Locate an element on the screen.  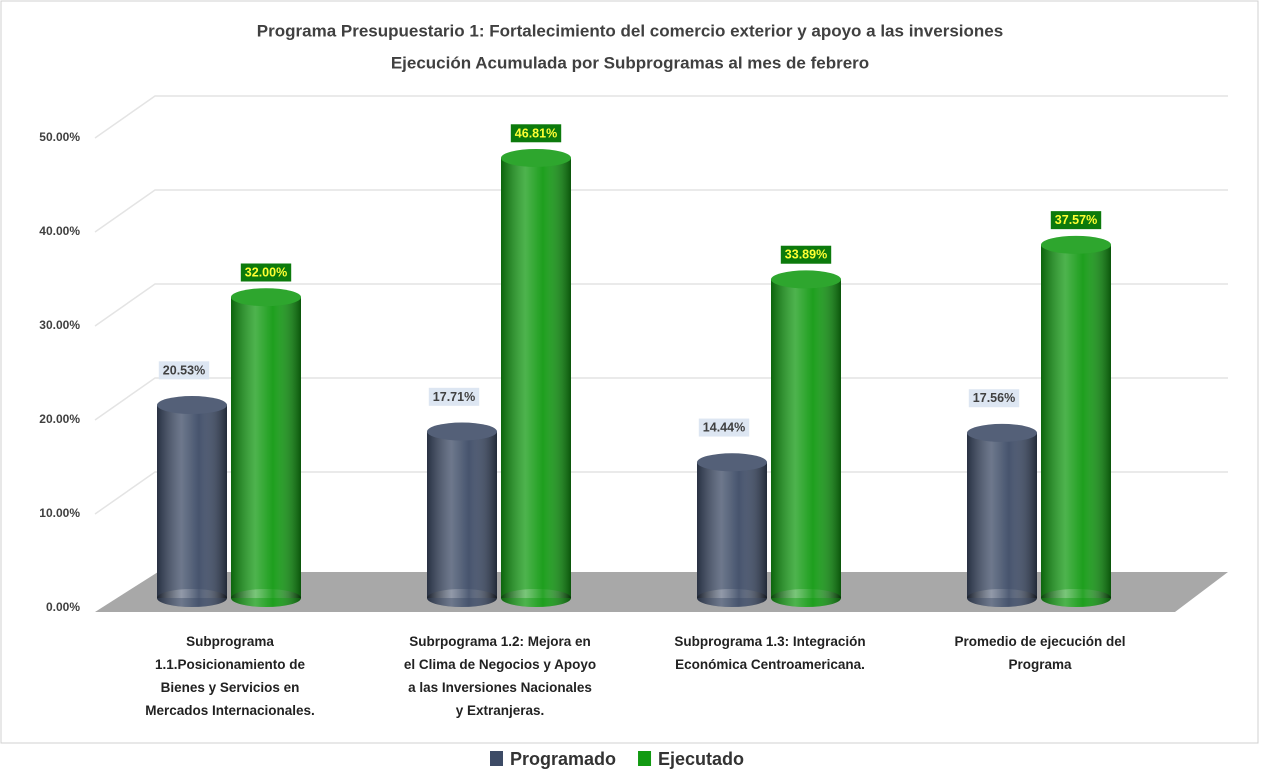
data-label: 32.00% is located at coordinates (266, 272).